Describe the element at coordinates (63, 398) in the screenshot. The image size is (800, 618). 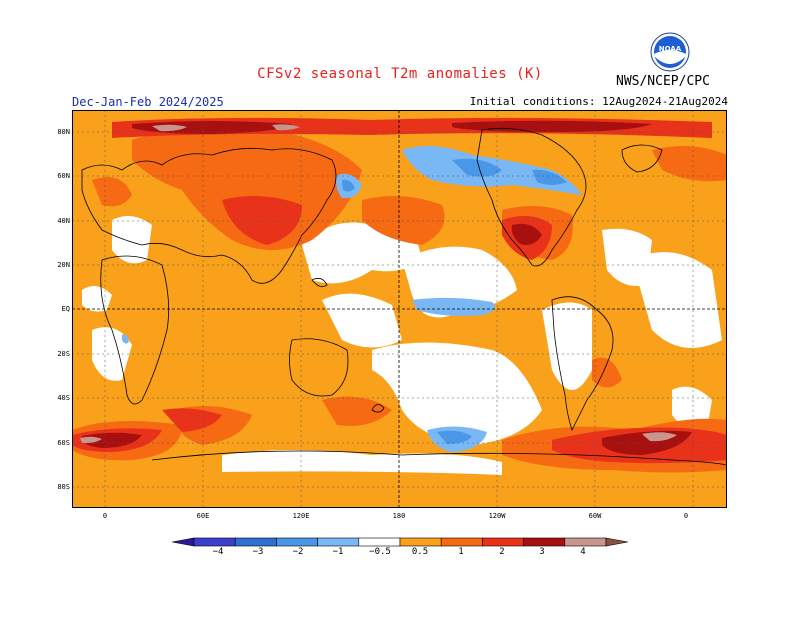
I see `lat-label-40s: 40S` at that location.